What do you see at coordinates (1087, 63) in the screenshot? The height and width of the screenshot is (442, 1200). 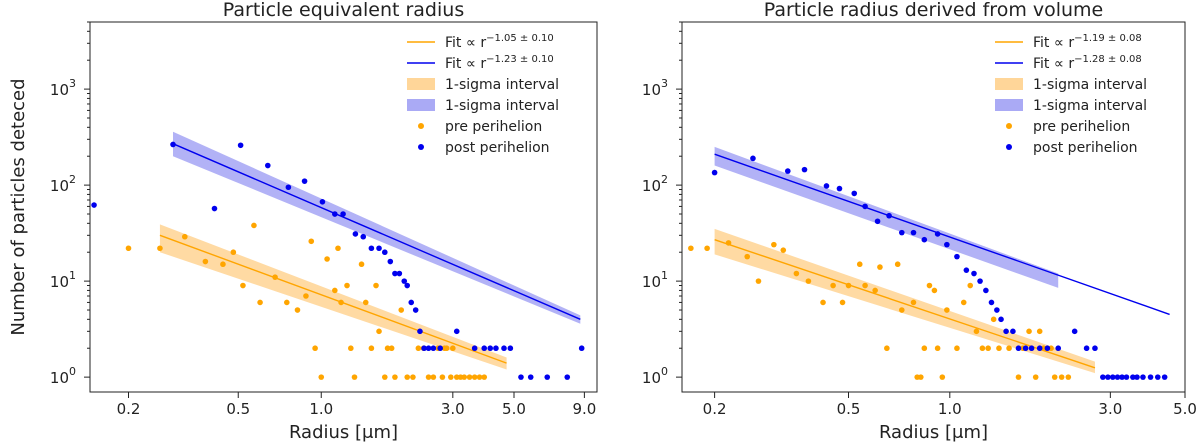 I see `legend-fit-label: Fit ∝ r−1.28 ± 0.08` at bounding box center [1087, 63].